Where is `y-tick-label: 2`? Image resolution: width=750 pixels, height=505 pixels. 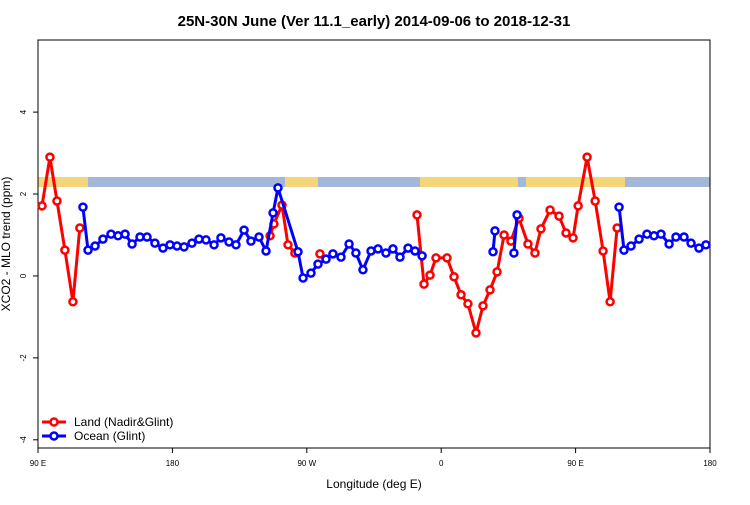 y-tick-label: 2 is located at coordinates (23, 193).